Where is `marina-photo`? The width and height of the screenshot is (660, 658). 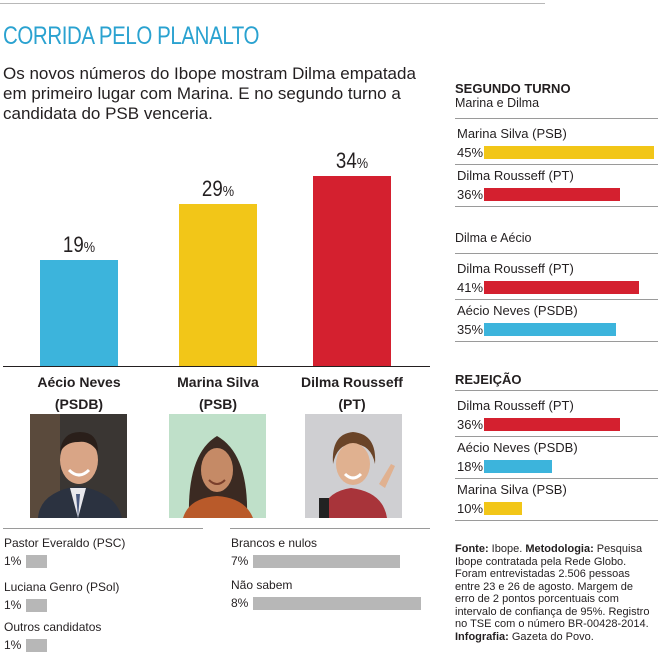
marina-photo is located at coordinates (217, 466).